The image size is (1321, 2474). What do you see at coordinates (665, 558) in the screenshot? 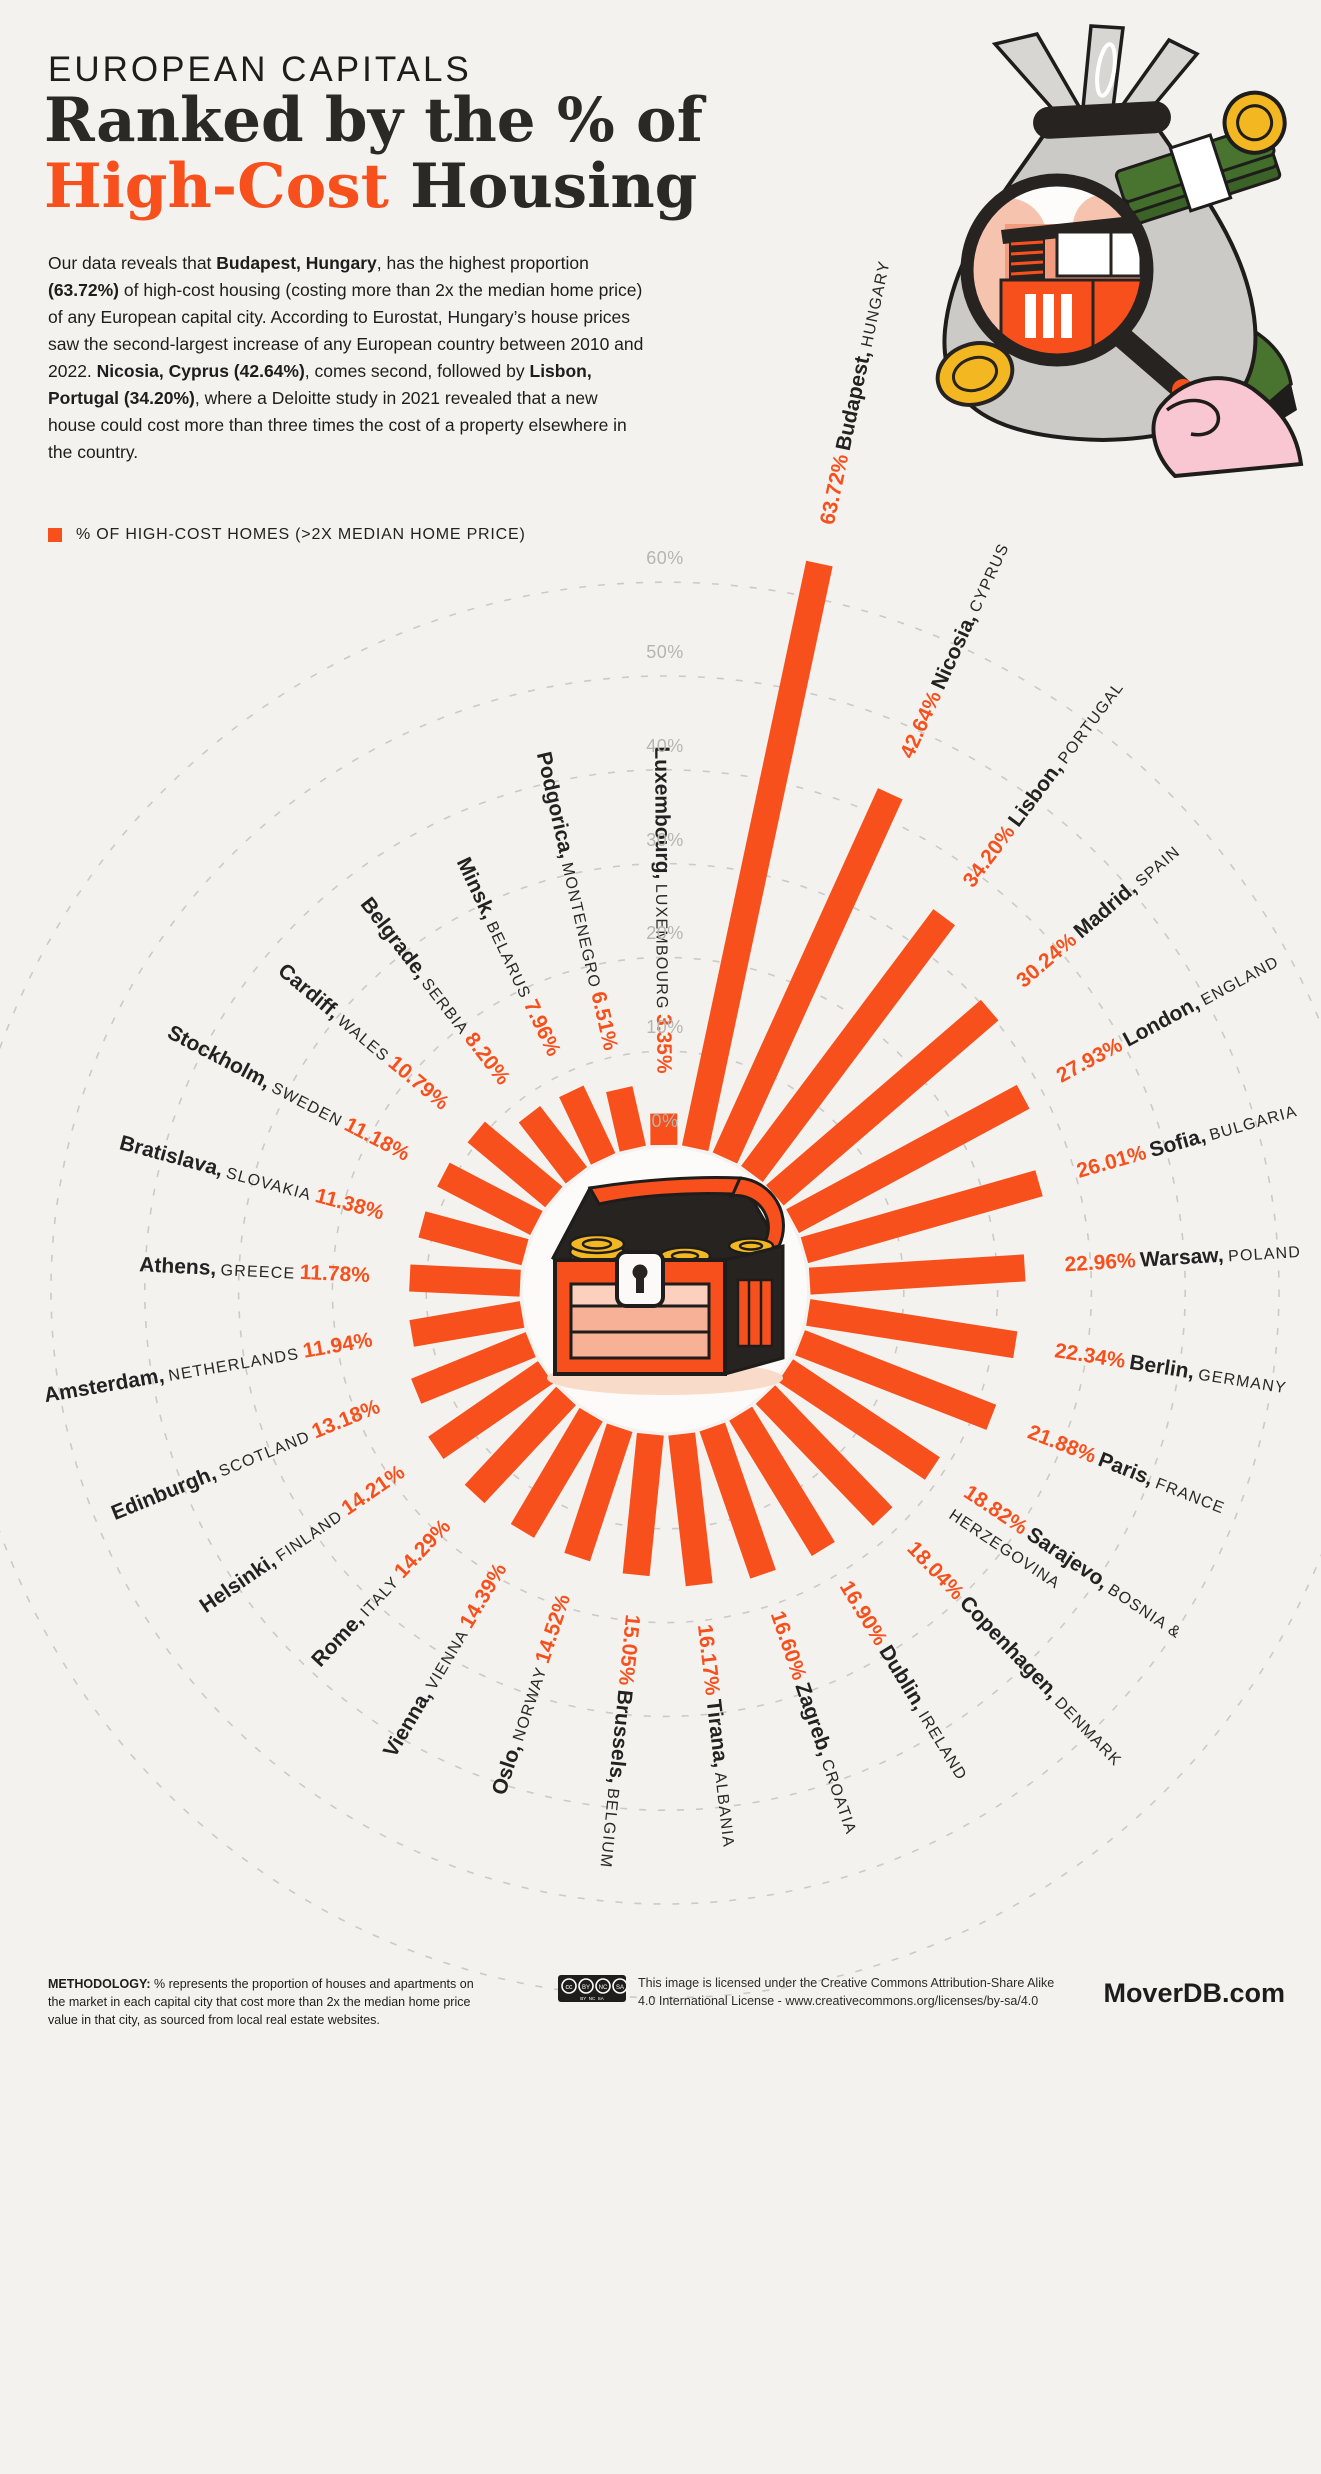
I see `axis-tick-60%: 60%` at bounding box center [665, 558].